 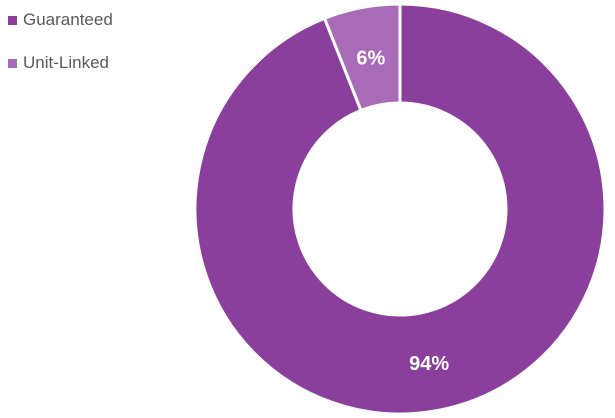 What do you see at coordinates (429, 364) in the screenshot?
I see `data-label-guaranteed: 94%` at bounding box center [429, 364].